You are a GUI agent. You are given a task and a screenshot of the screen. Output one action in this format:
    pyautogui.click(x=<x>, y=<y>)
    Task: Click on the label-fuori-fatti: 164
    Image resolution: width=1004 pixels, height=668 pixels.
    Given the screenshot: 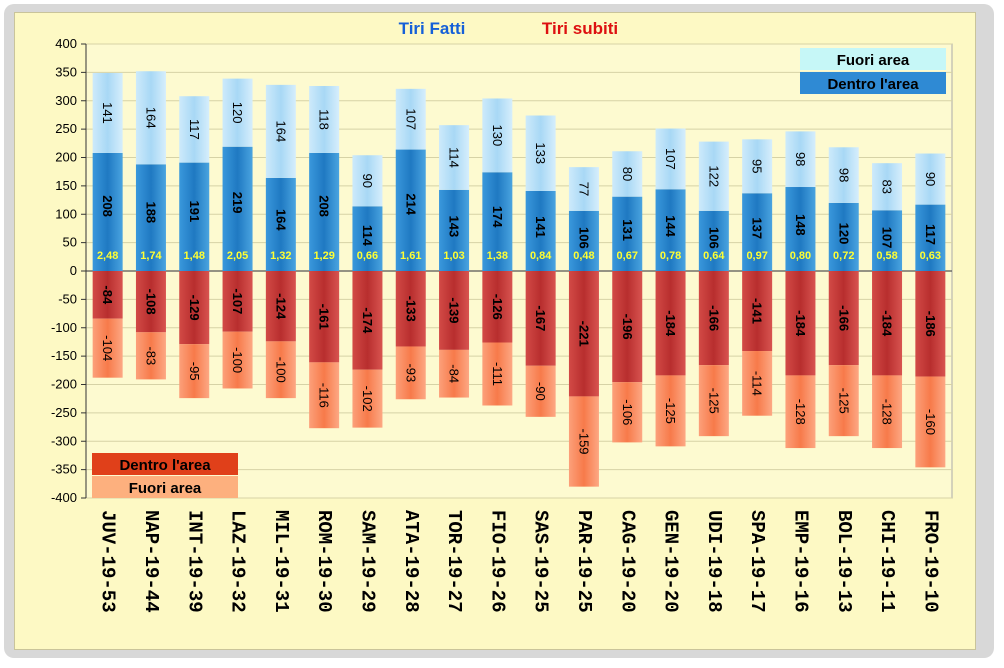 What is the action you would take?
    pyautogui.click(x=150, y=118)
    